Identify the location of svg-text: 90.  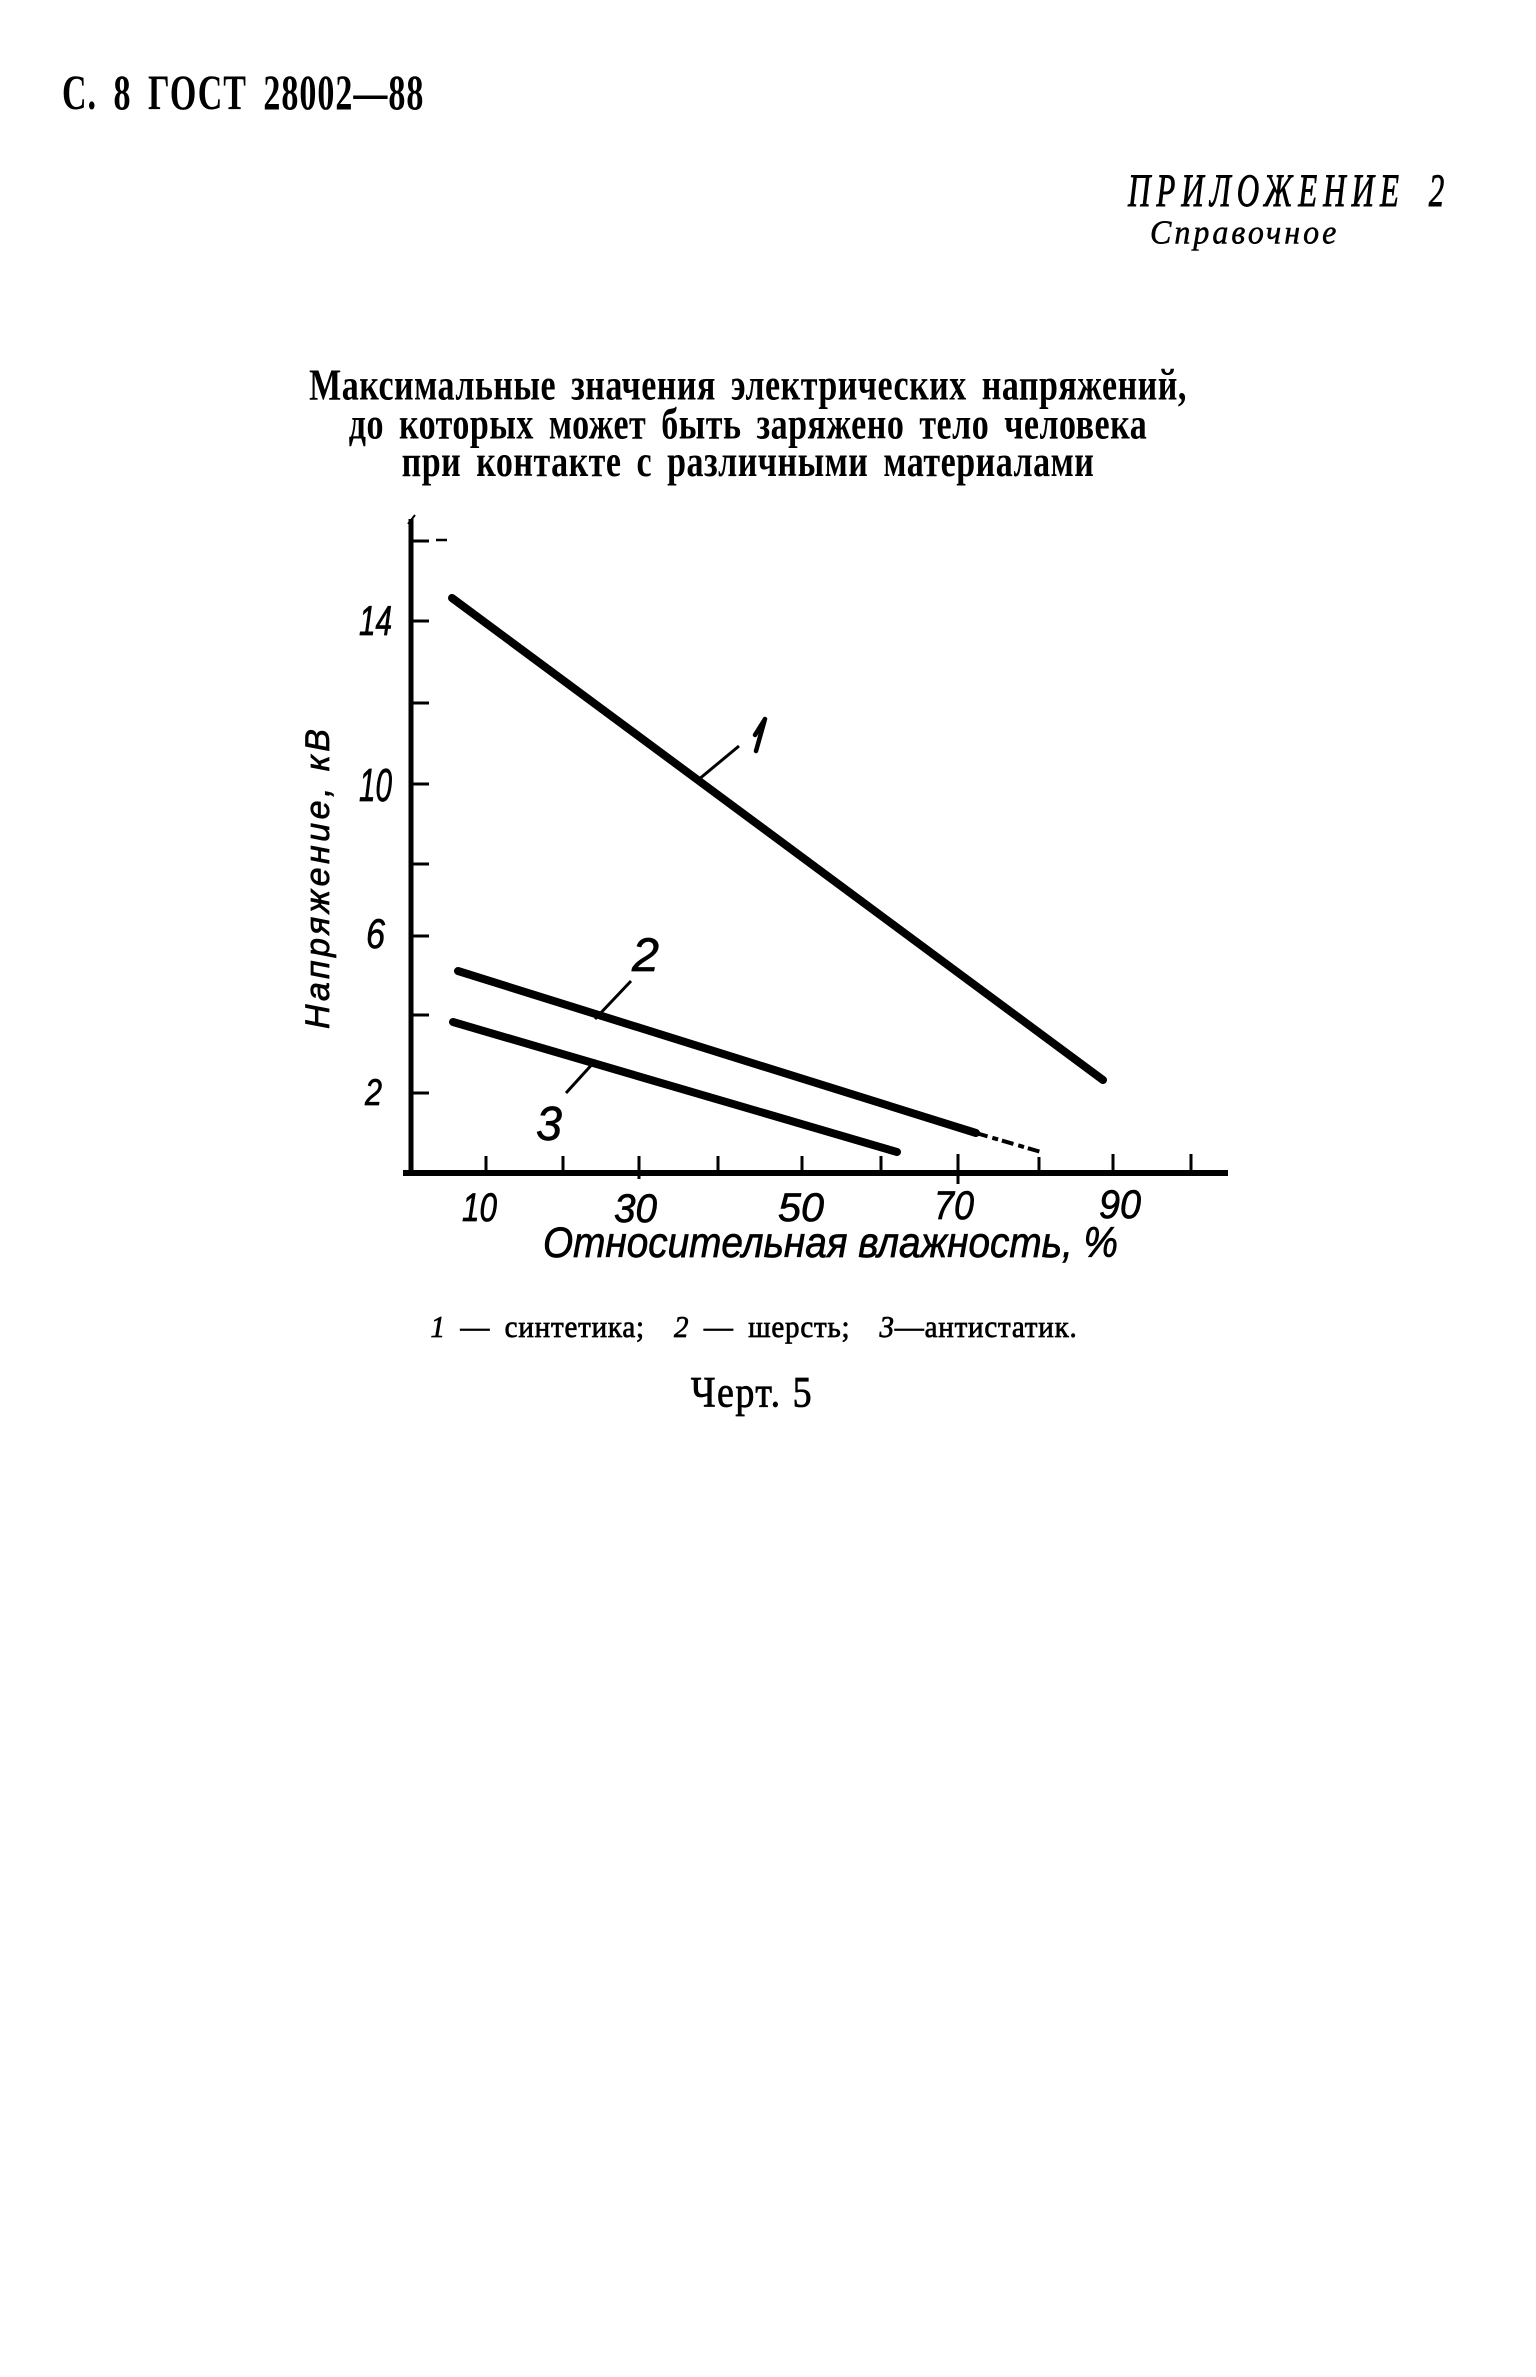
(1120, 1205).